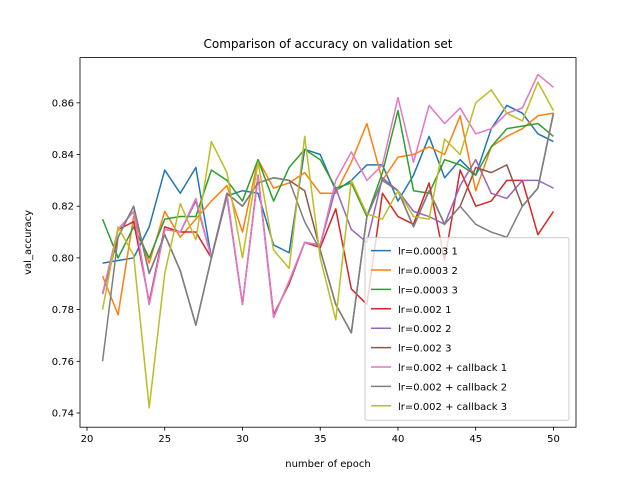 Image resolution: width=640 pixels, height=480 pixels. I want to click on legend-entry-lr-0-002-1: lr=0.002 1, so click(424, 310).